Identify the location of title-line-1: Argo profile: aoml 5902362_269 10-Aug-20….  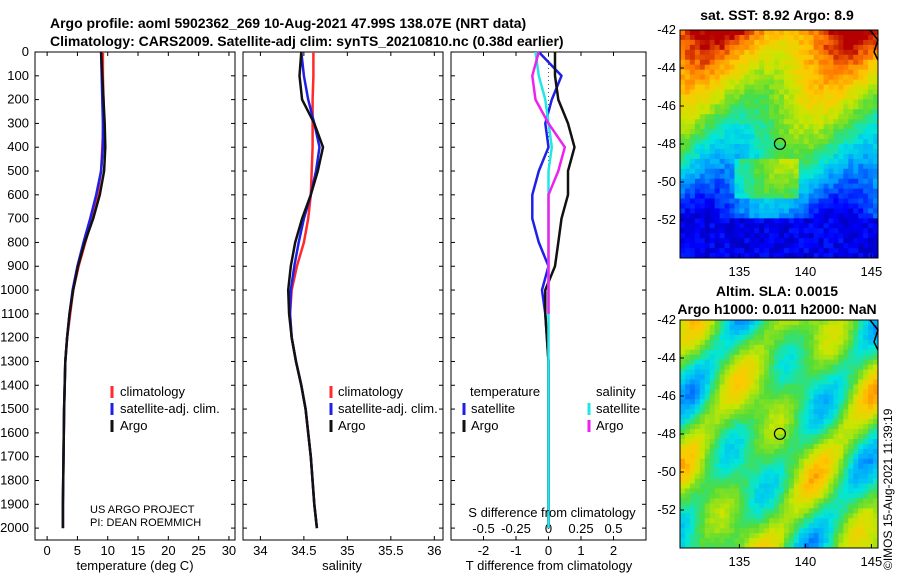
(288, 23).